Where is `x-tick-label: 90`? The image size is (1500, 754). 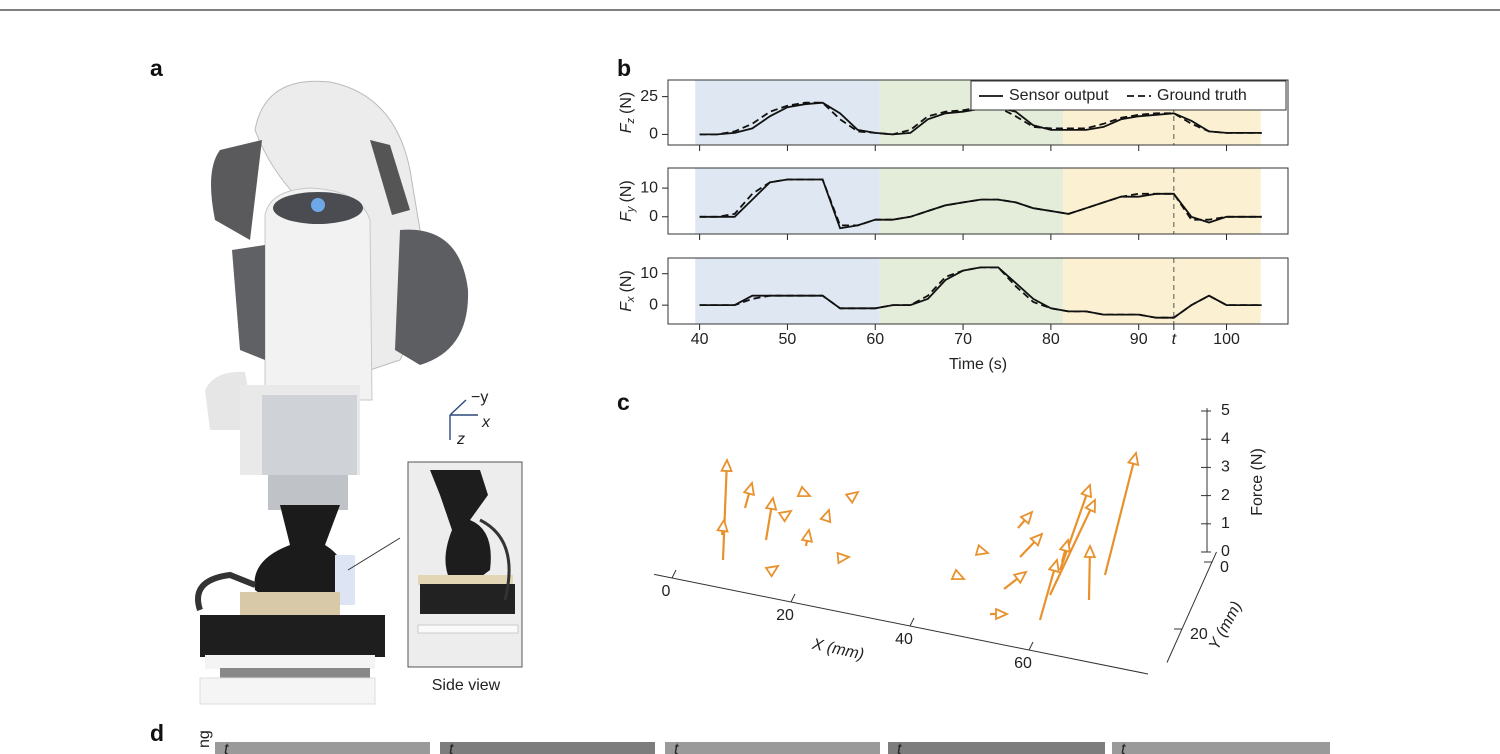
x-tick-label: 90 is located at coordinates (1139, 339).